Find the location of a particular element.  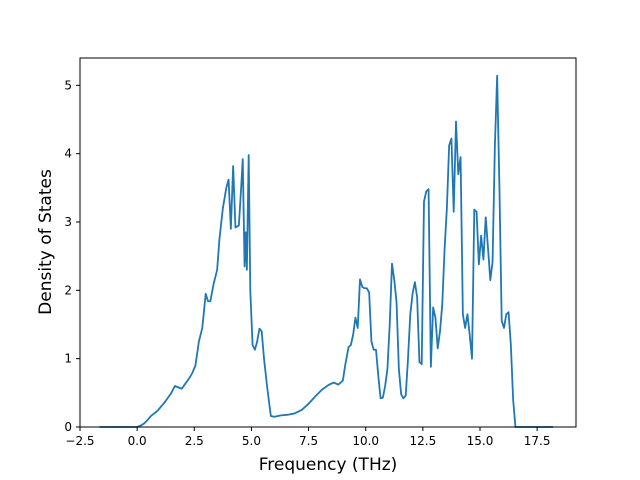

x-tick-label: 7.5 is located at coordinates (308, 441).